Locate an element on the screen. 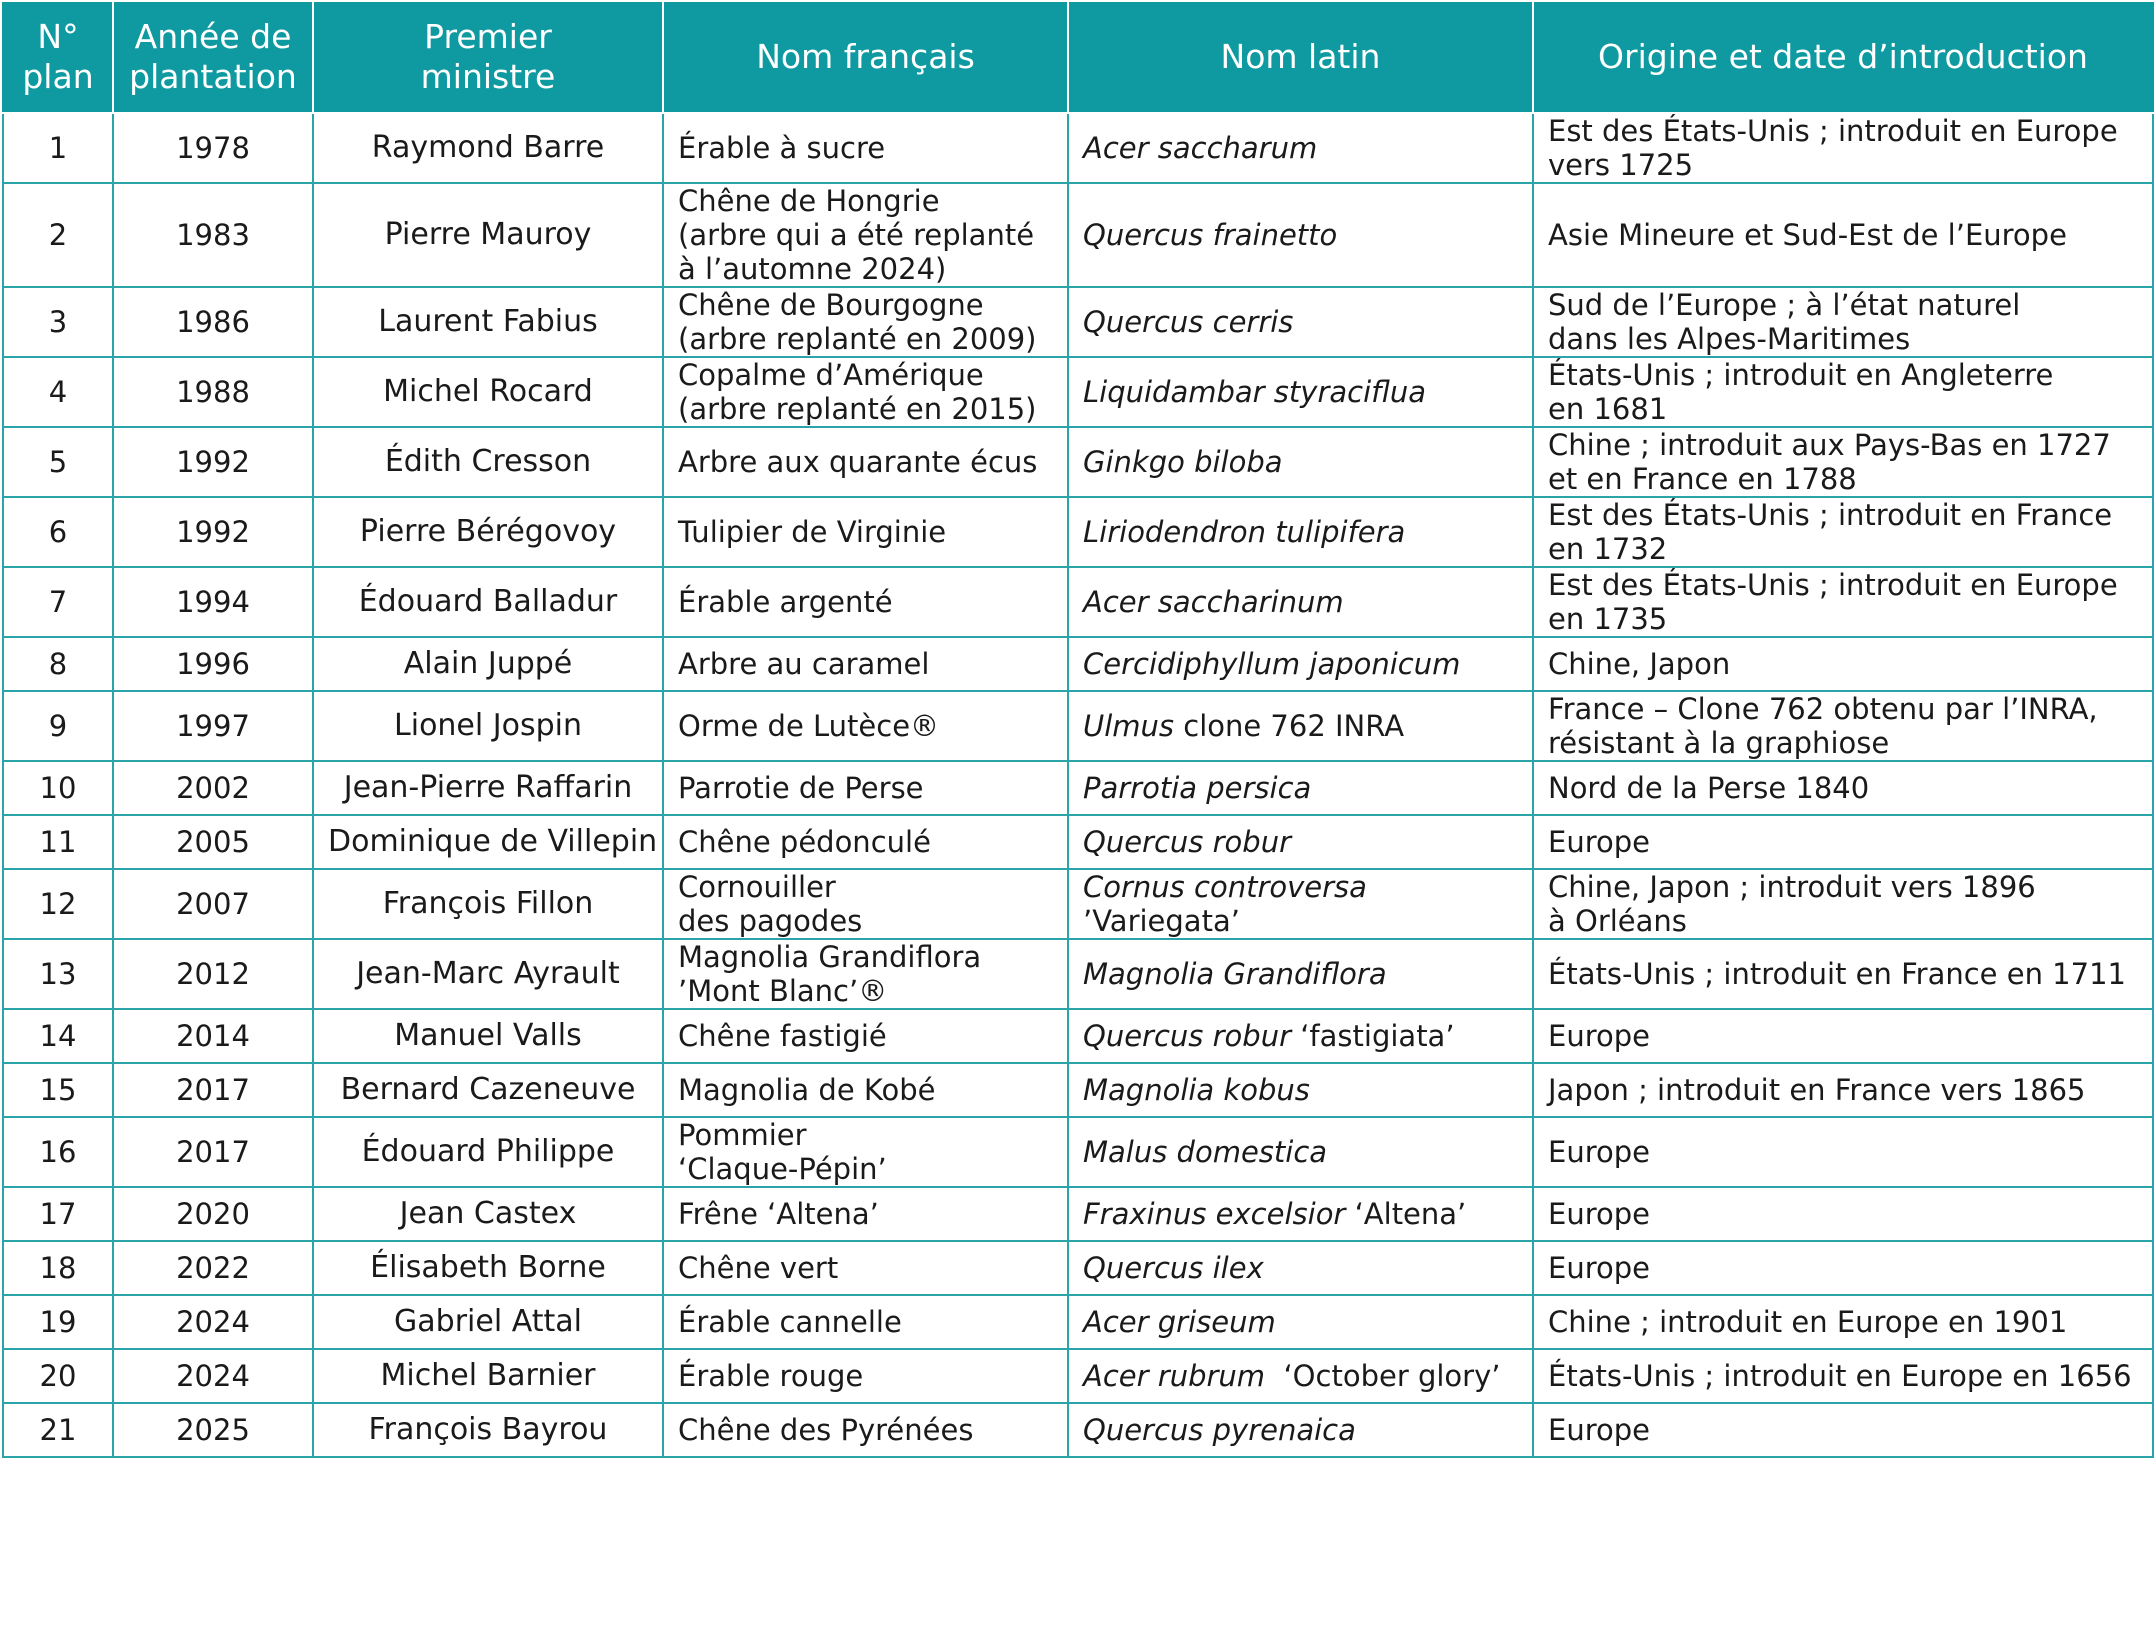  origin-line: et en France en 1788 is located at coordinates (1702, 479).